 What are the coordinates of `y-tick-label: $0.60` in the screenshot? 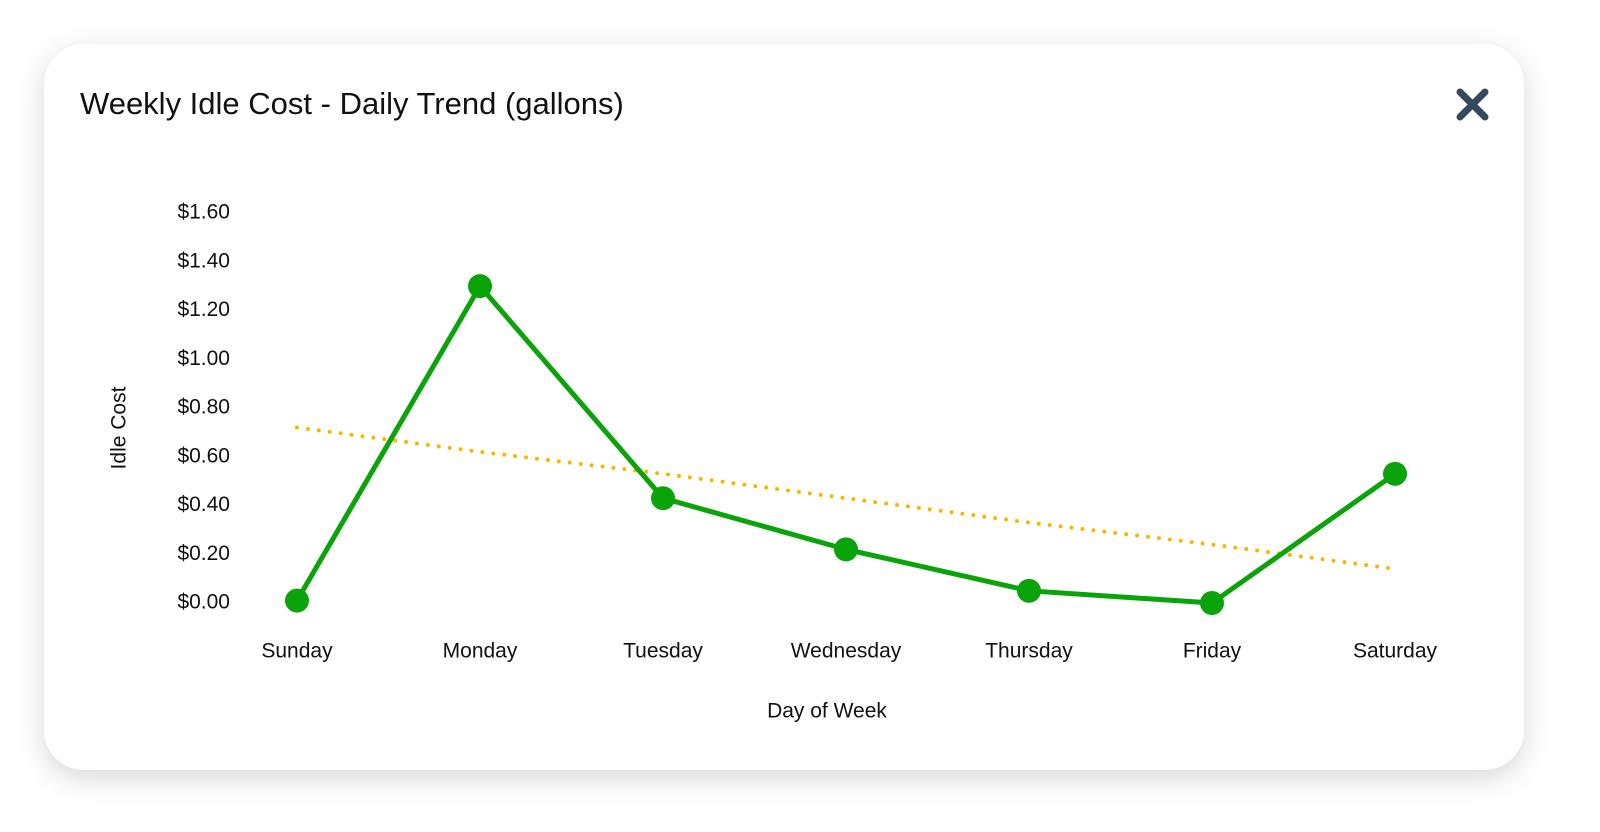 It's located at (203, 455).